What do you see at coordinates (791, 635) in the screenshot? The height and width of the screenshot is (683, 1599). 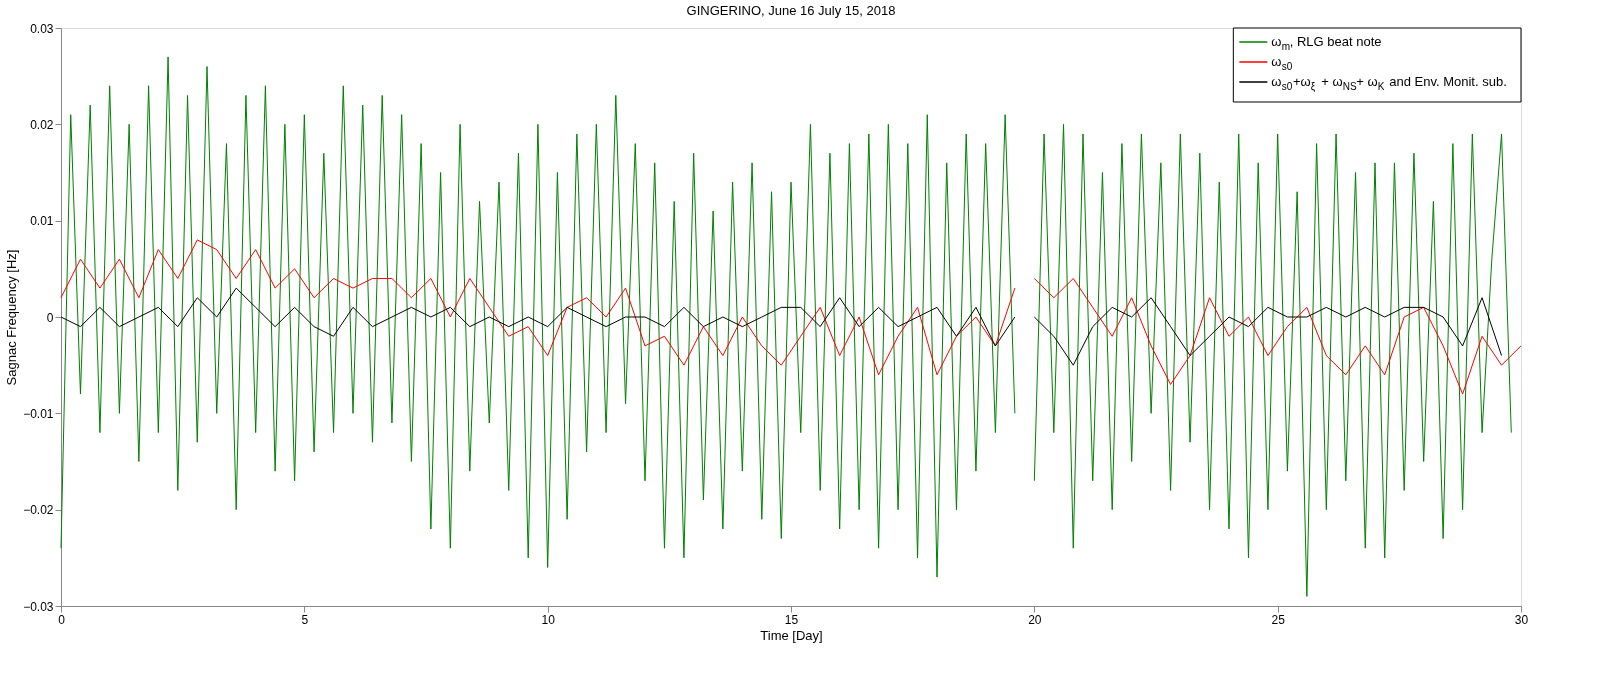 I see `x-axis-title: Time [Day]` at bounding box center [791, 635].